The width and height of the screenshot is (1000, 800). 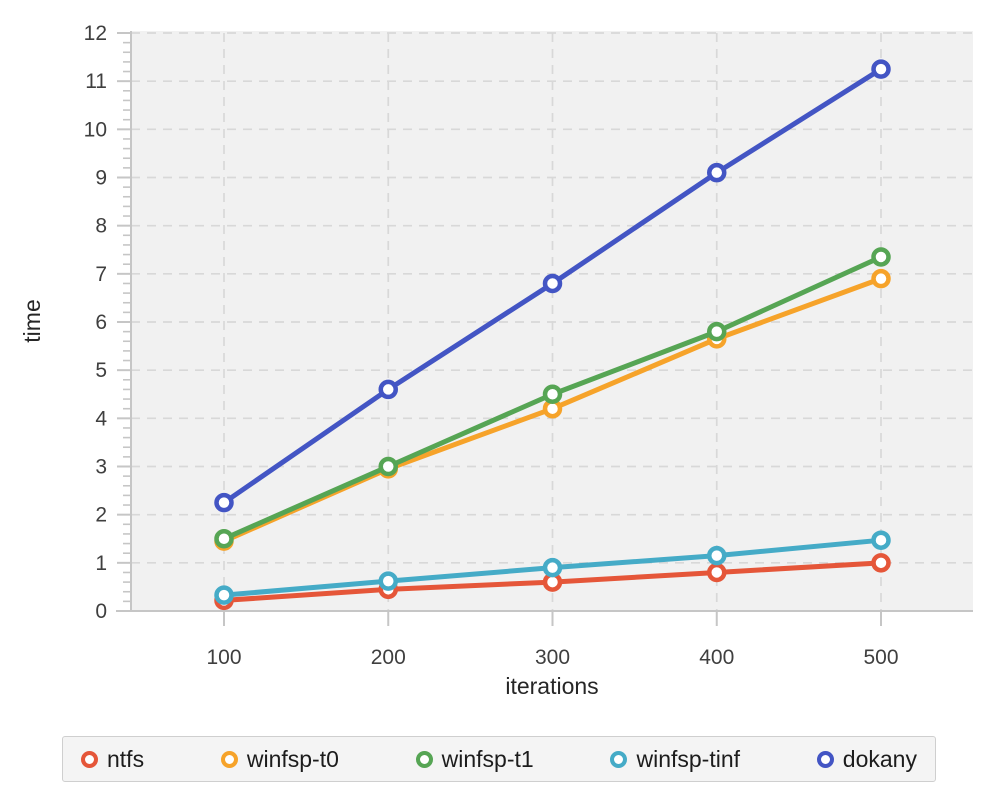 I want to click on svg-text: 400, so click(x=716, y=657).